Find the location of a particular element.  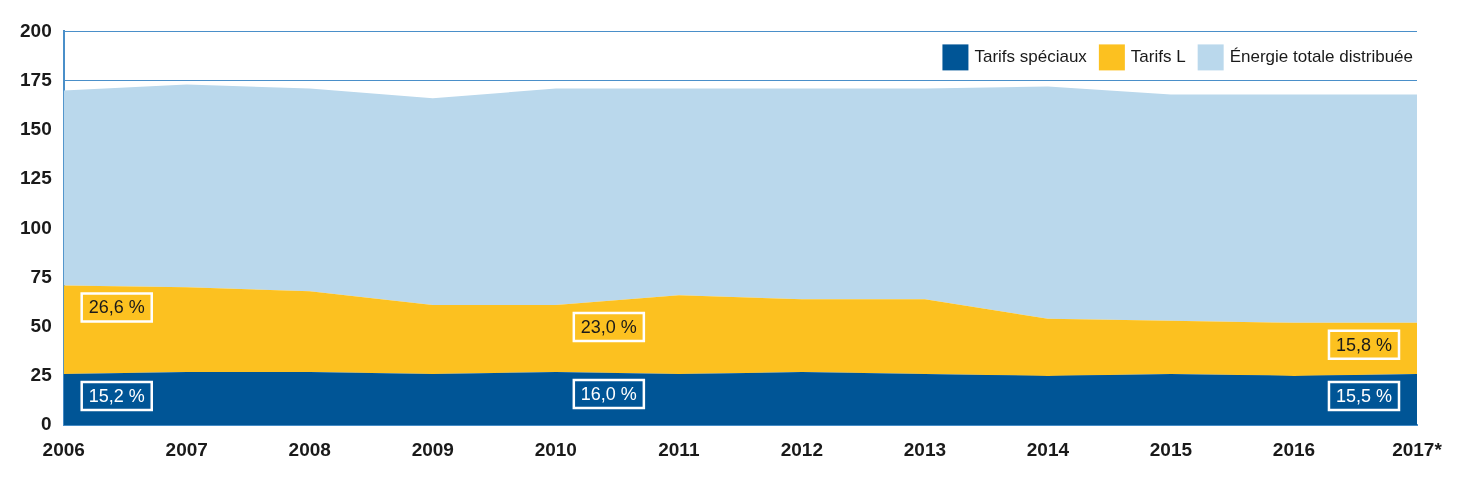

annotation: 15,8 % is located at coordinates (1364, 344).